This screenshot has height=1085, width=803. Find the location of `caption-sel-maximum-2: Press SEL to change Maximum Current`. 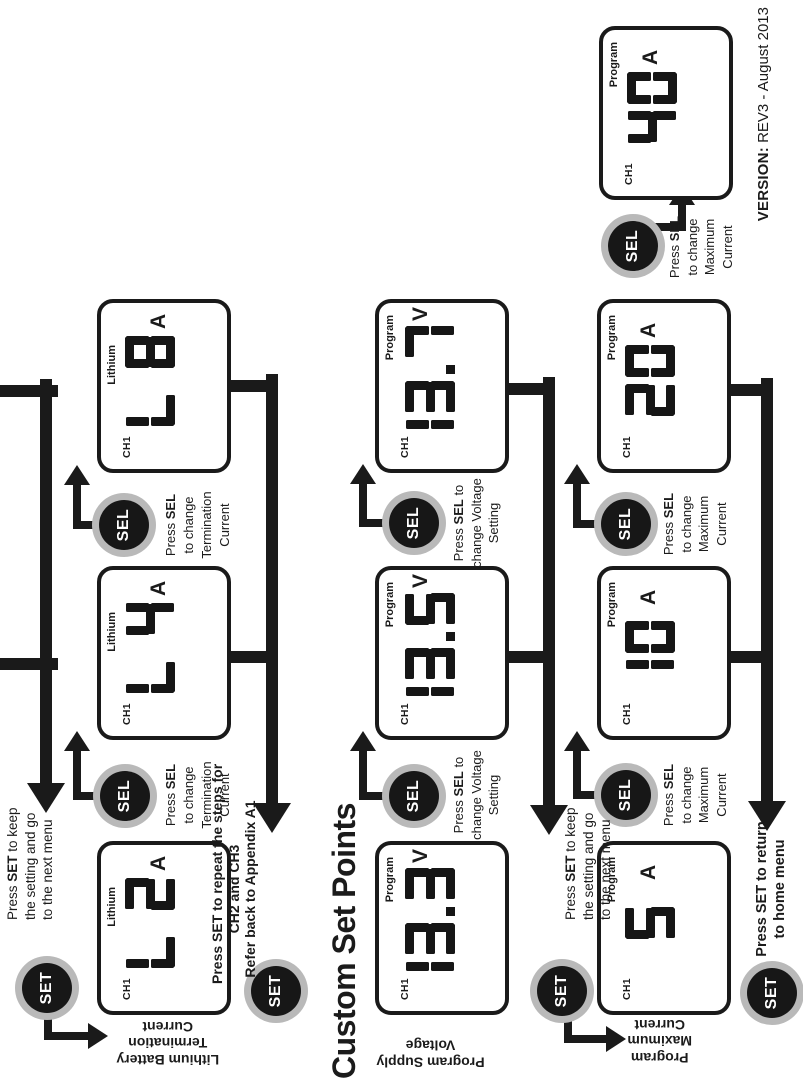

caption-sel-maximum-2: Press SEL to change Maximum Current is located at coordinates (695, 524).